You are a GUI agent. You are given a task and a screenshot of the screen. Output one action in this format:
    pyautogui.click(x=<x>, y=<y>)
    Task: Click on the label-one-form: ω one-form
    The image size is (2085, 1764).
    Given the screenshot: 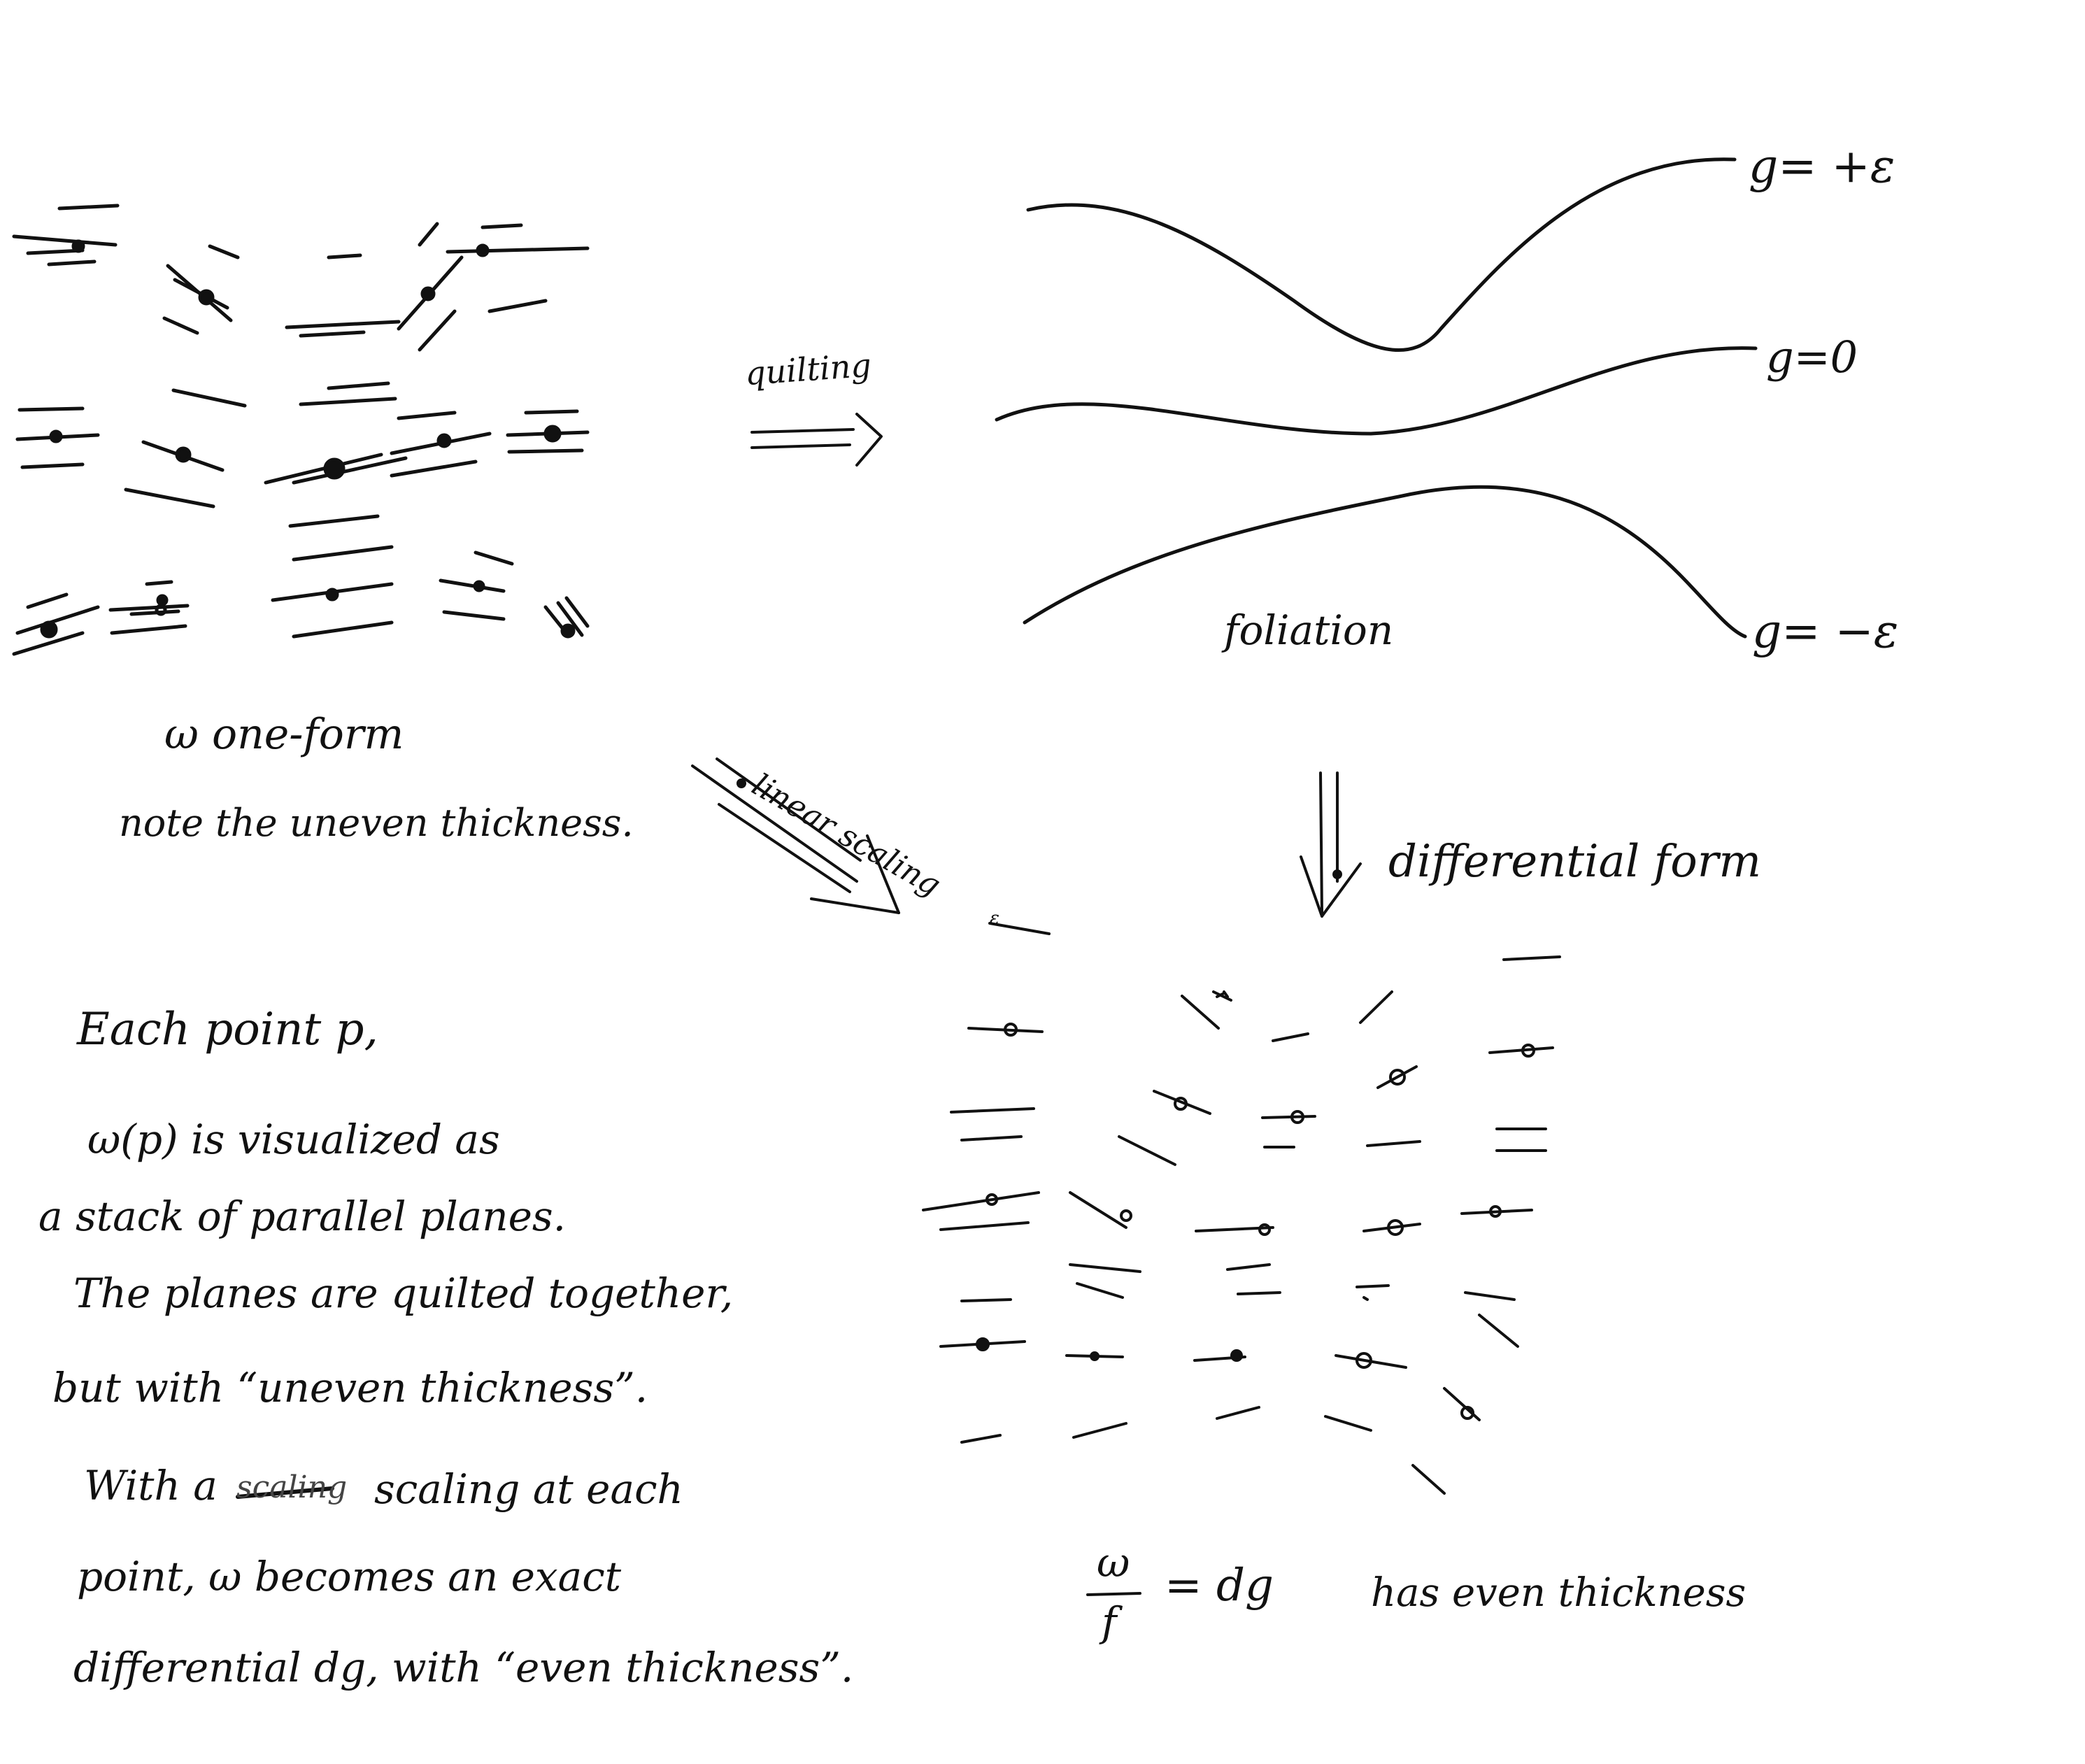 What is the action you would take?
    pyautogui.click(x=284, y=734)
    